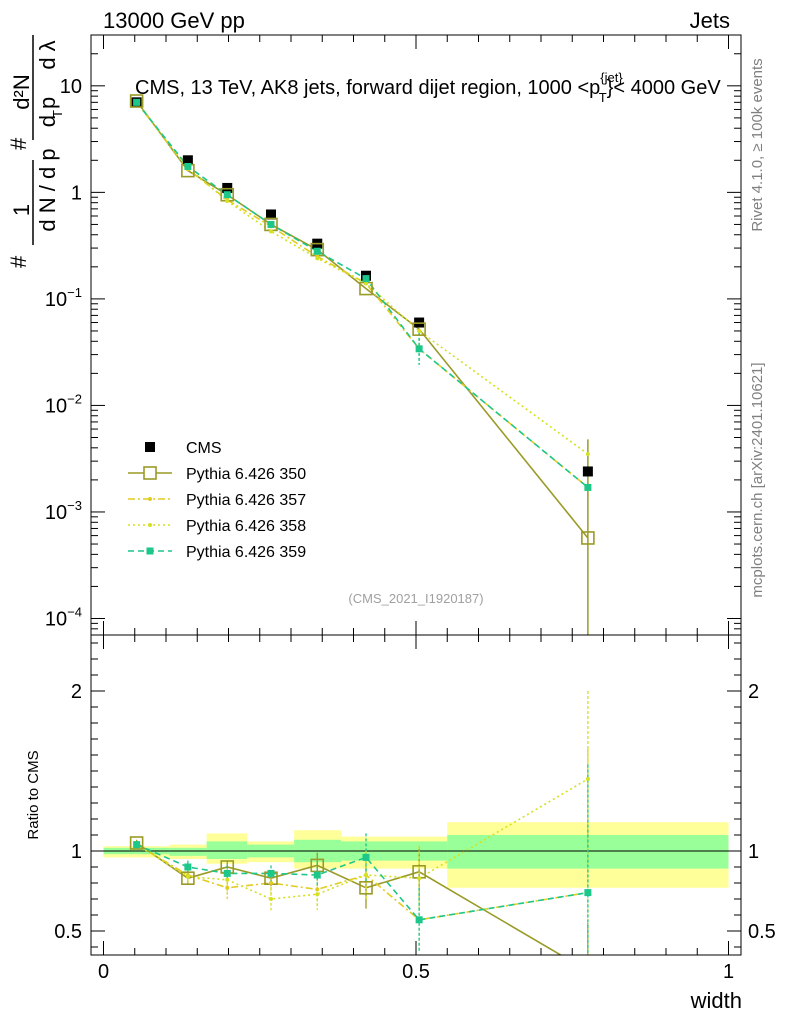  Describe the element at coordinates (21, 91) in the screenshot. I see `svg-text: d²N` at that location.